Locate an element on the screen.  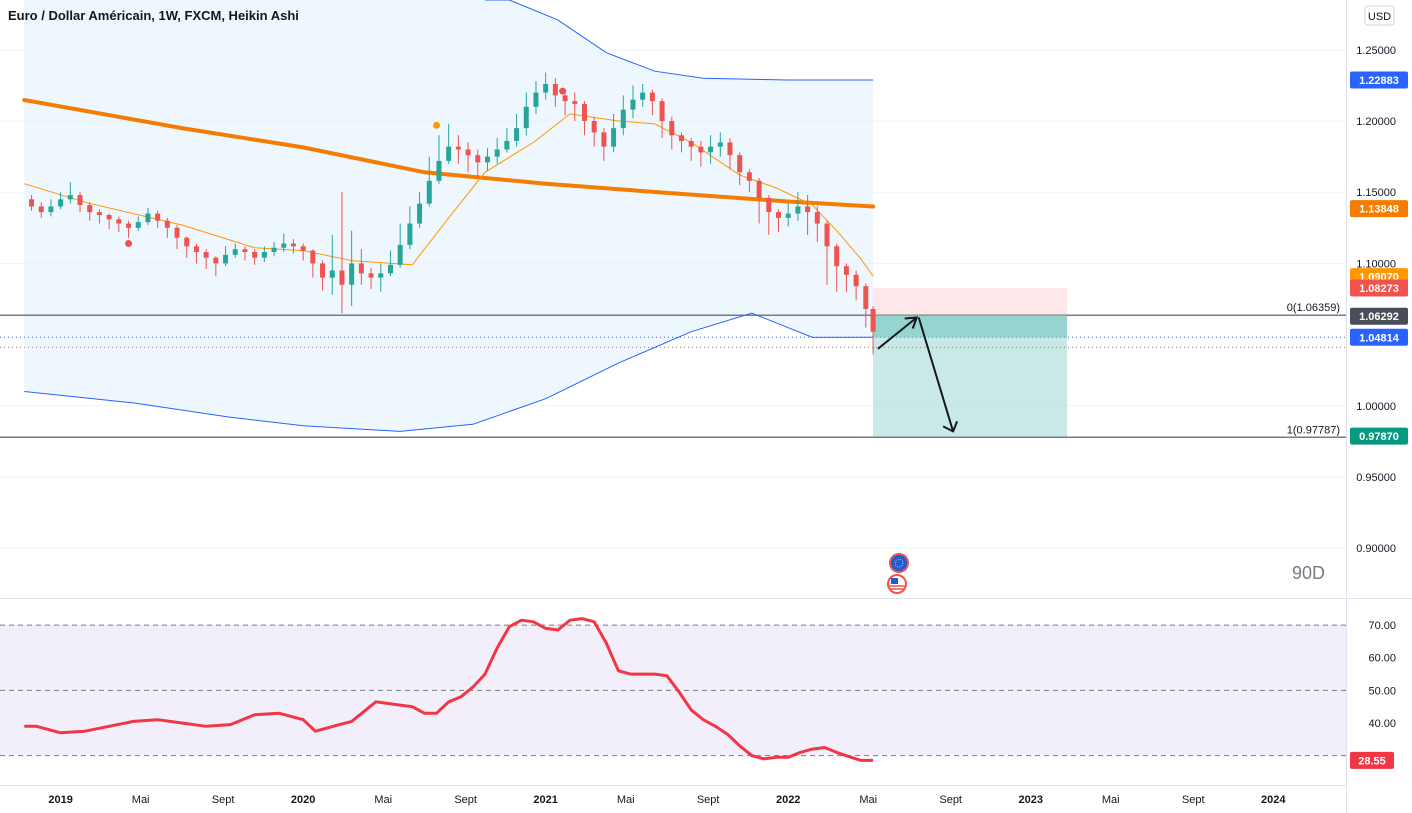
price-tick-label: 1.10000 is located at coordinates (1376, 264).